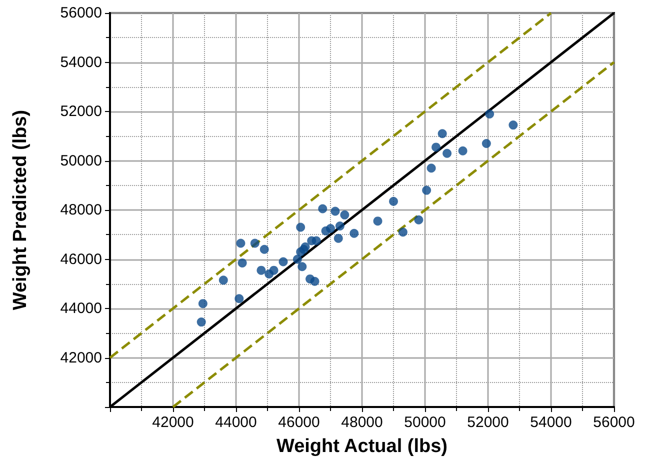 The height and width of the screenshot is (470, 657). What do you see at coordinates (81, 62) in the screenshot?
I see `y-tick-label: 54000` at bounding box center [81, 62].